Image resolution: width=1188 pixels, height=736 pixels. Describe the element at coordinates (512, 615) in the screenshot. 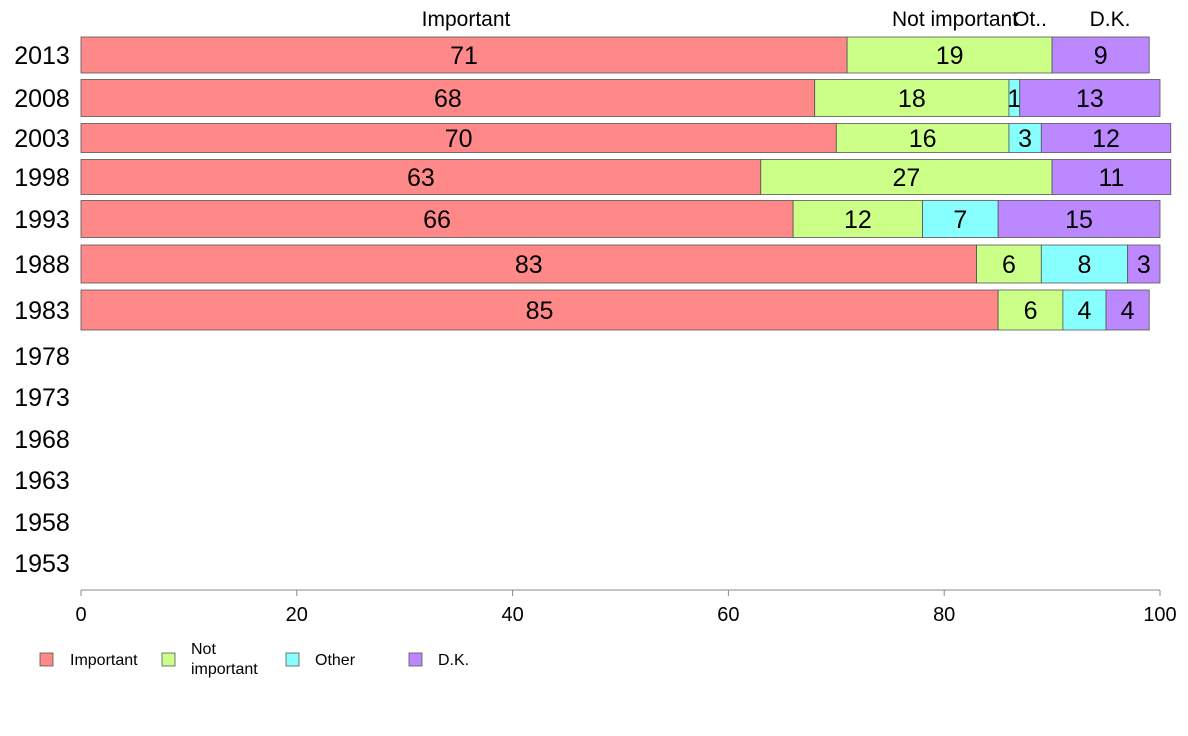

I see `x-tick-label-40: 40` at that location.